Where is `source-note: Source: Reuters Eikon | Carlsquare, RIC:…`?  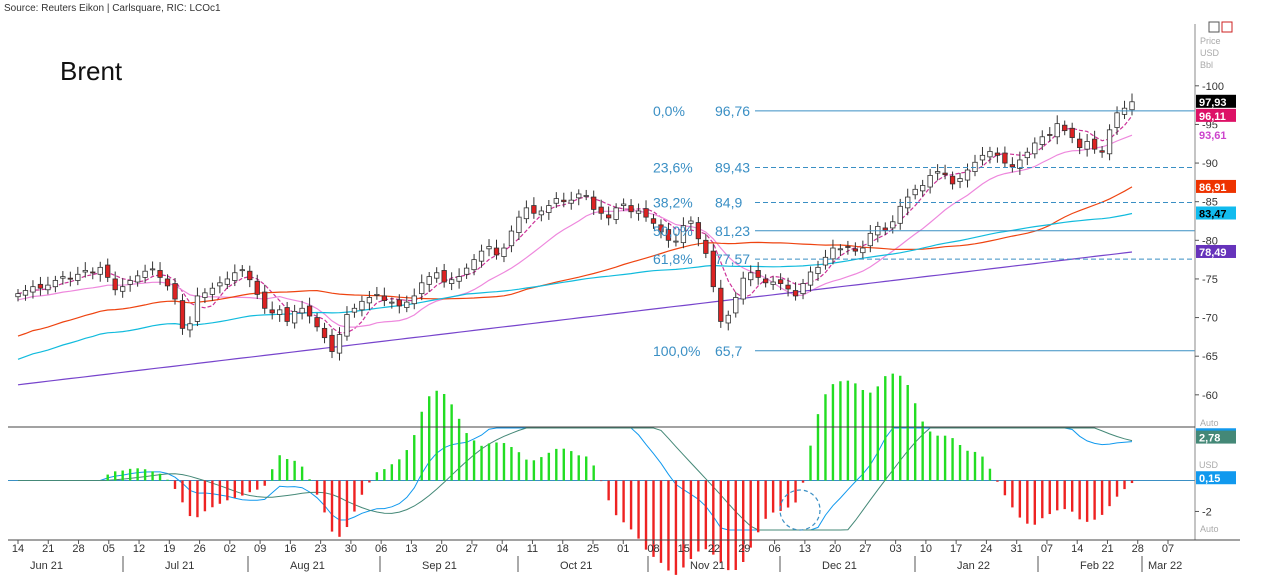
source-note: Source: Reuters Eikon | Carlsquare, RIC:… is located at coordinates (112, 8).